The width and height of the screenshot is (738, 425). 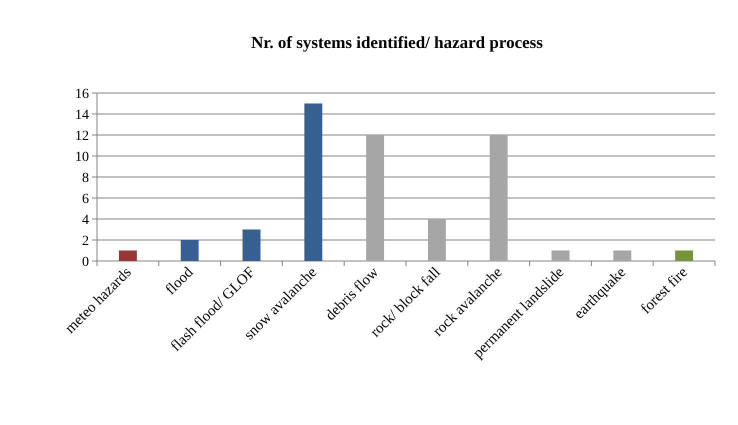 I want to click on y-tick-label: 2, so click(x=85, y=241).